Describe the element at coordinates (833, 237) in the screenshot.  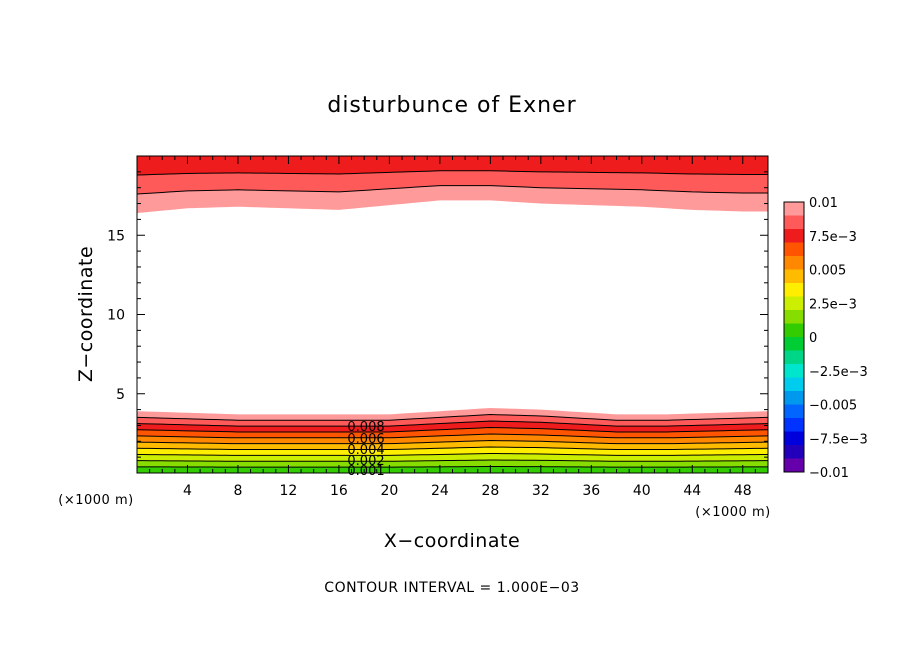
I see `colorbar-tick-label: 7.5e−3` at that location.